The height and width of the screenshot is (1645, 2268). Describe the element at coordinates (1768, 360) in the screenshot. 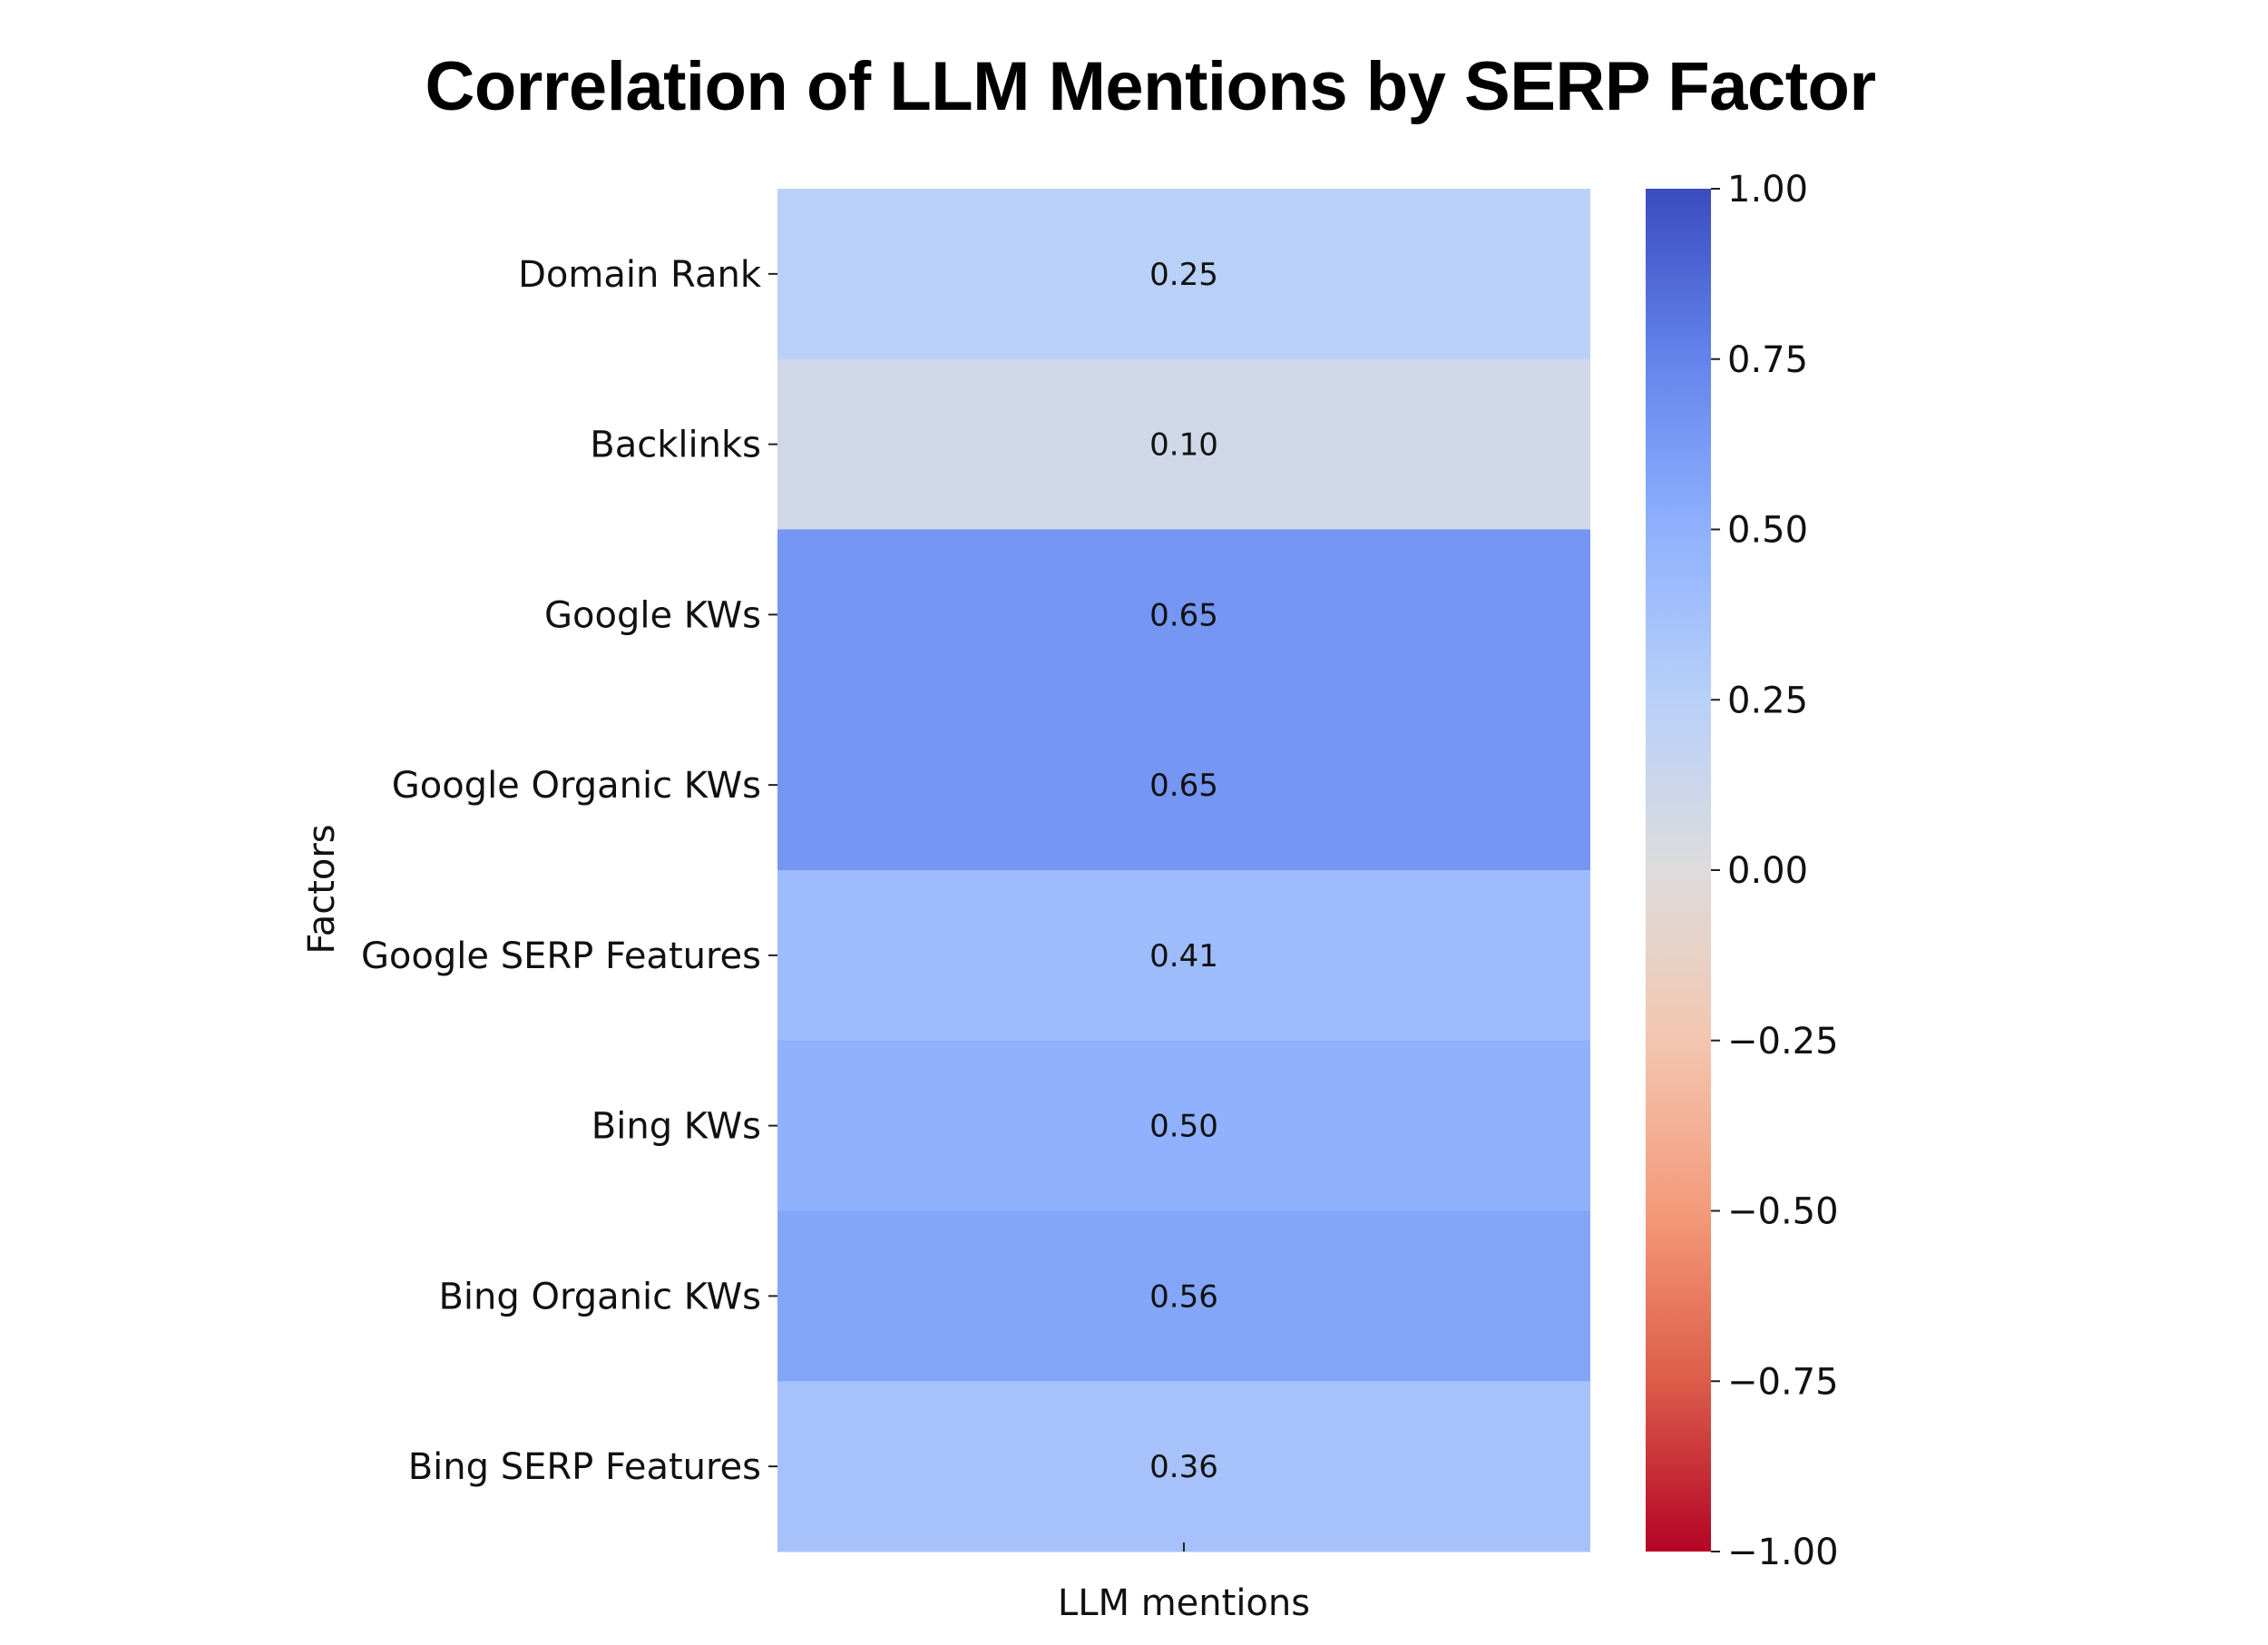

I see `colorbar-tick-label: 0.75` at that location.